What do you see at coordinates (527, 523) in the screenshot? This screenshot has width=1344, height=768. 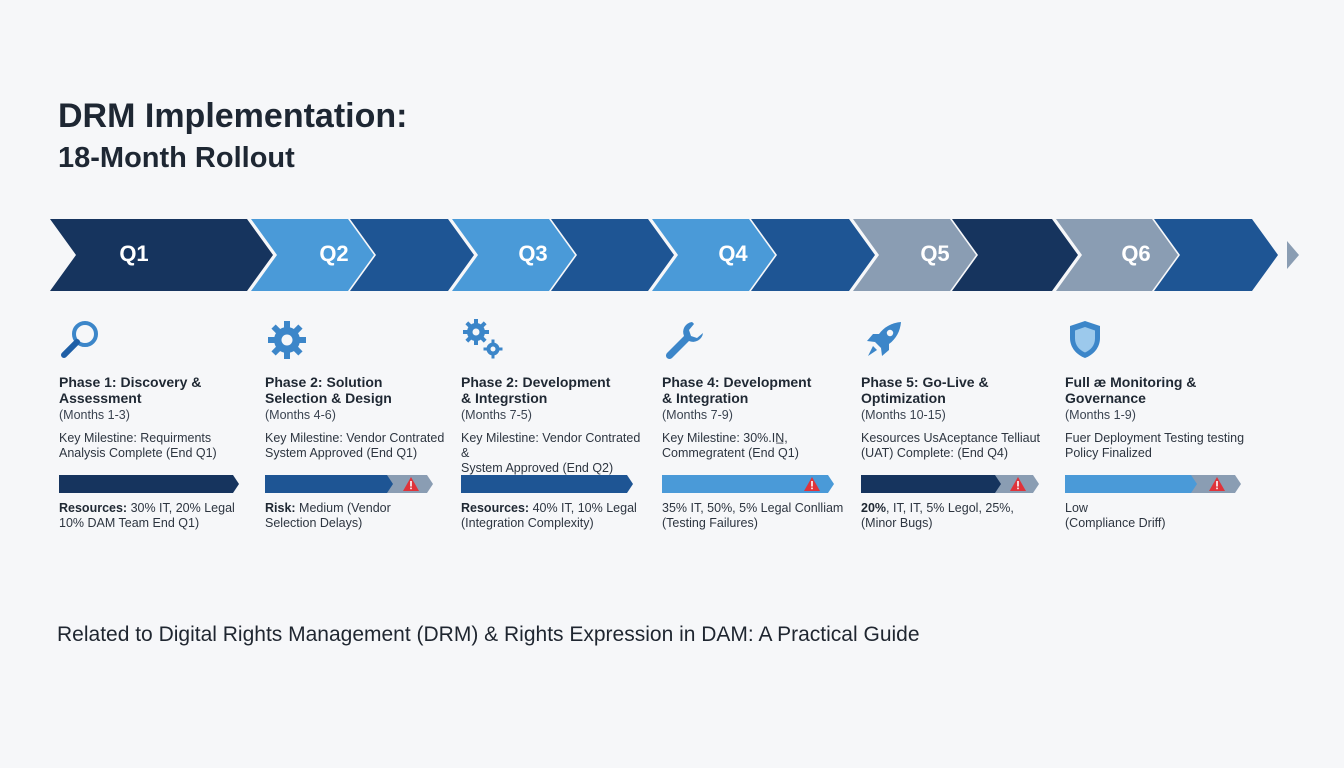 I see `resources-line2: (Integration Complexity)` at bounding box center [527, 523].